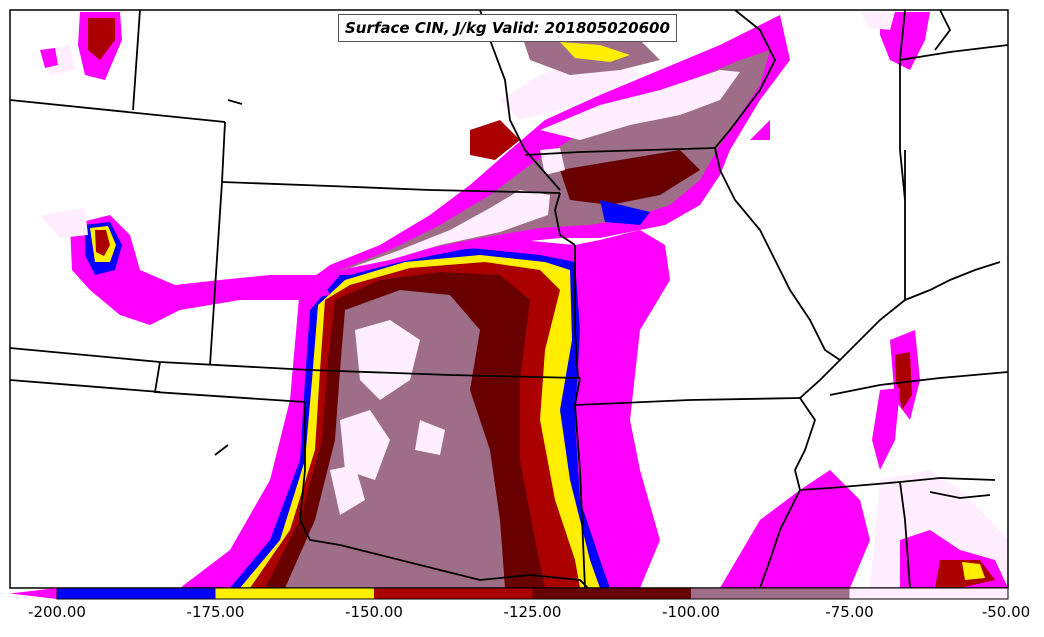 The image size is (1044, 637). I want to click on colorbar-tick-label: -50.00, so click(1006, 612).